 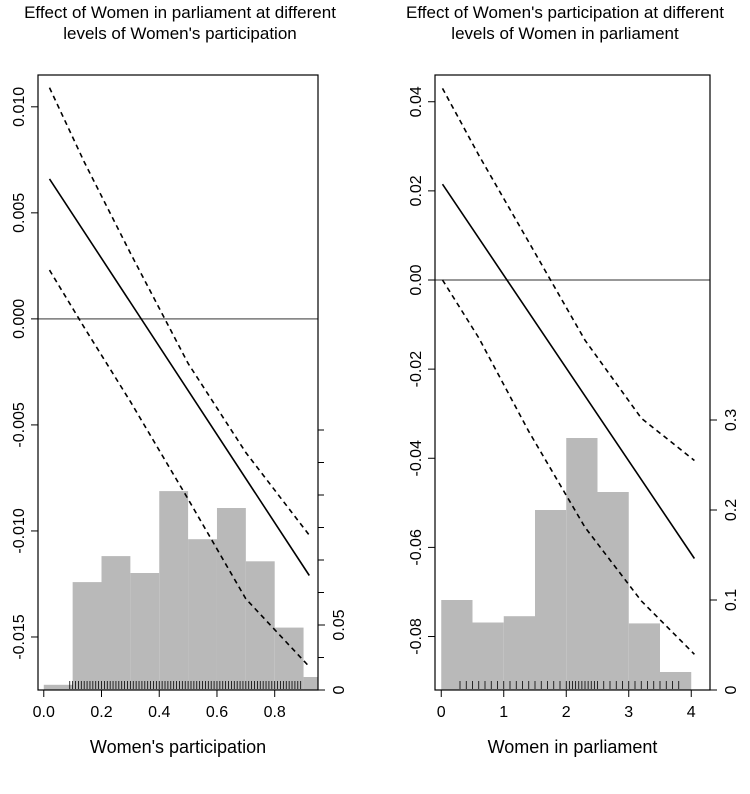 I want to click on left-y-tick-label: -0.015, so click(x=19, y=636).